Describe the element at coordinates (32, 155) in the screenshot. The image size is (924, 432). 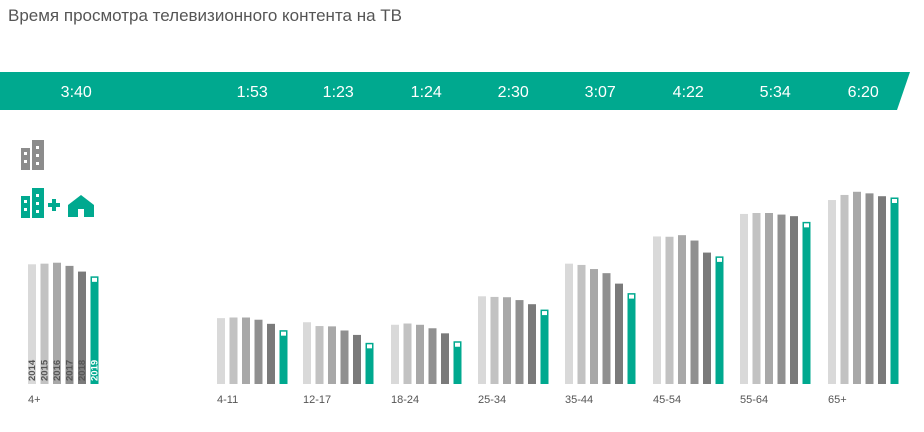
I see `city-buildings-icon` at that location.